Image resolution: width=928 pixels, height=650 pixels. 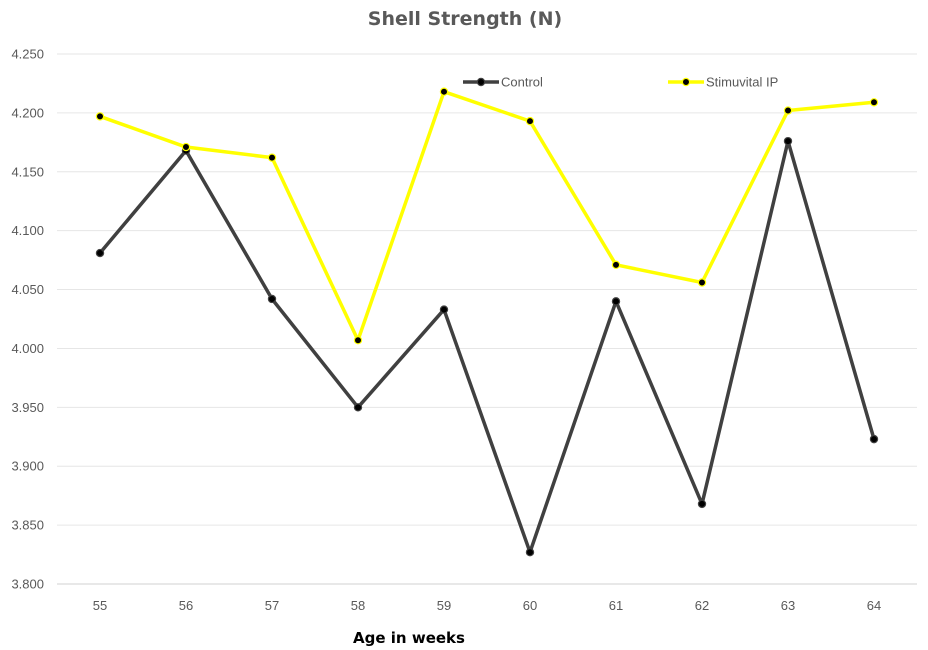 I want to click on legend-label: Control, so click(x=522, y=82).